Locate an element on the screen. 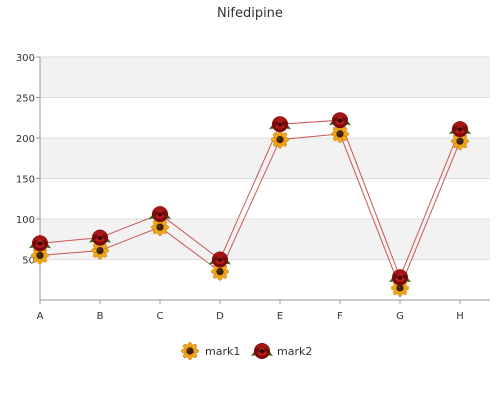  y-tick-label: 250 is located at coordinates (25, 99).